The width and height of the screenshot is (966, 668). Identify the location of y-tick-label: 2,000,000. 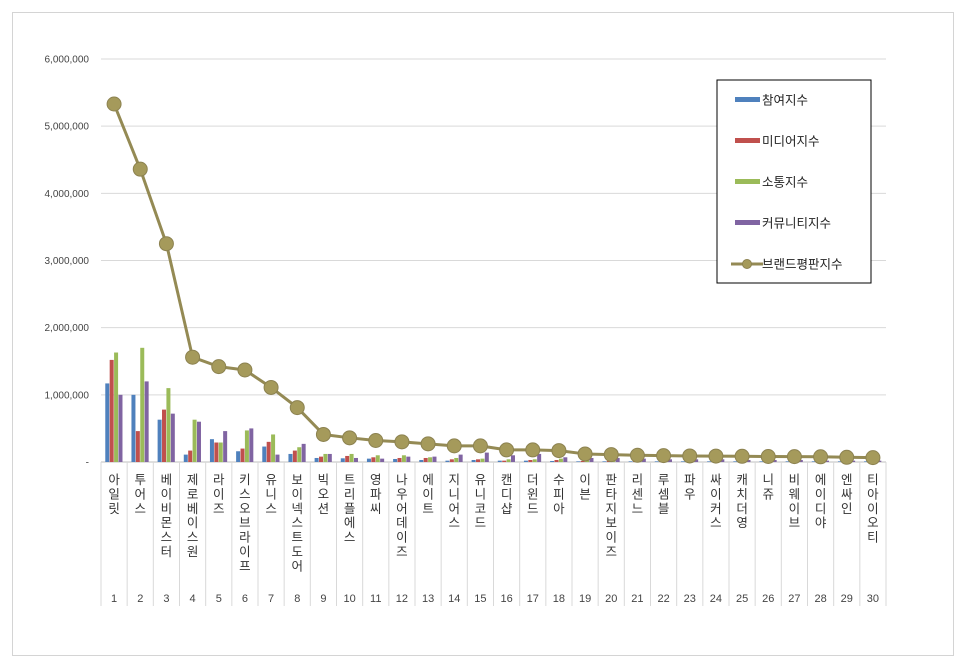
(67, 328).